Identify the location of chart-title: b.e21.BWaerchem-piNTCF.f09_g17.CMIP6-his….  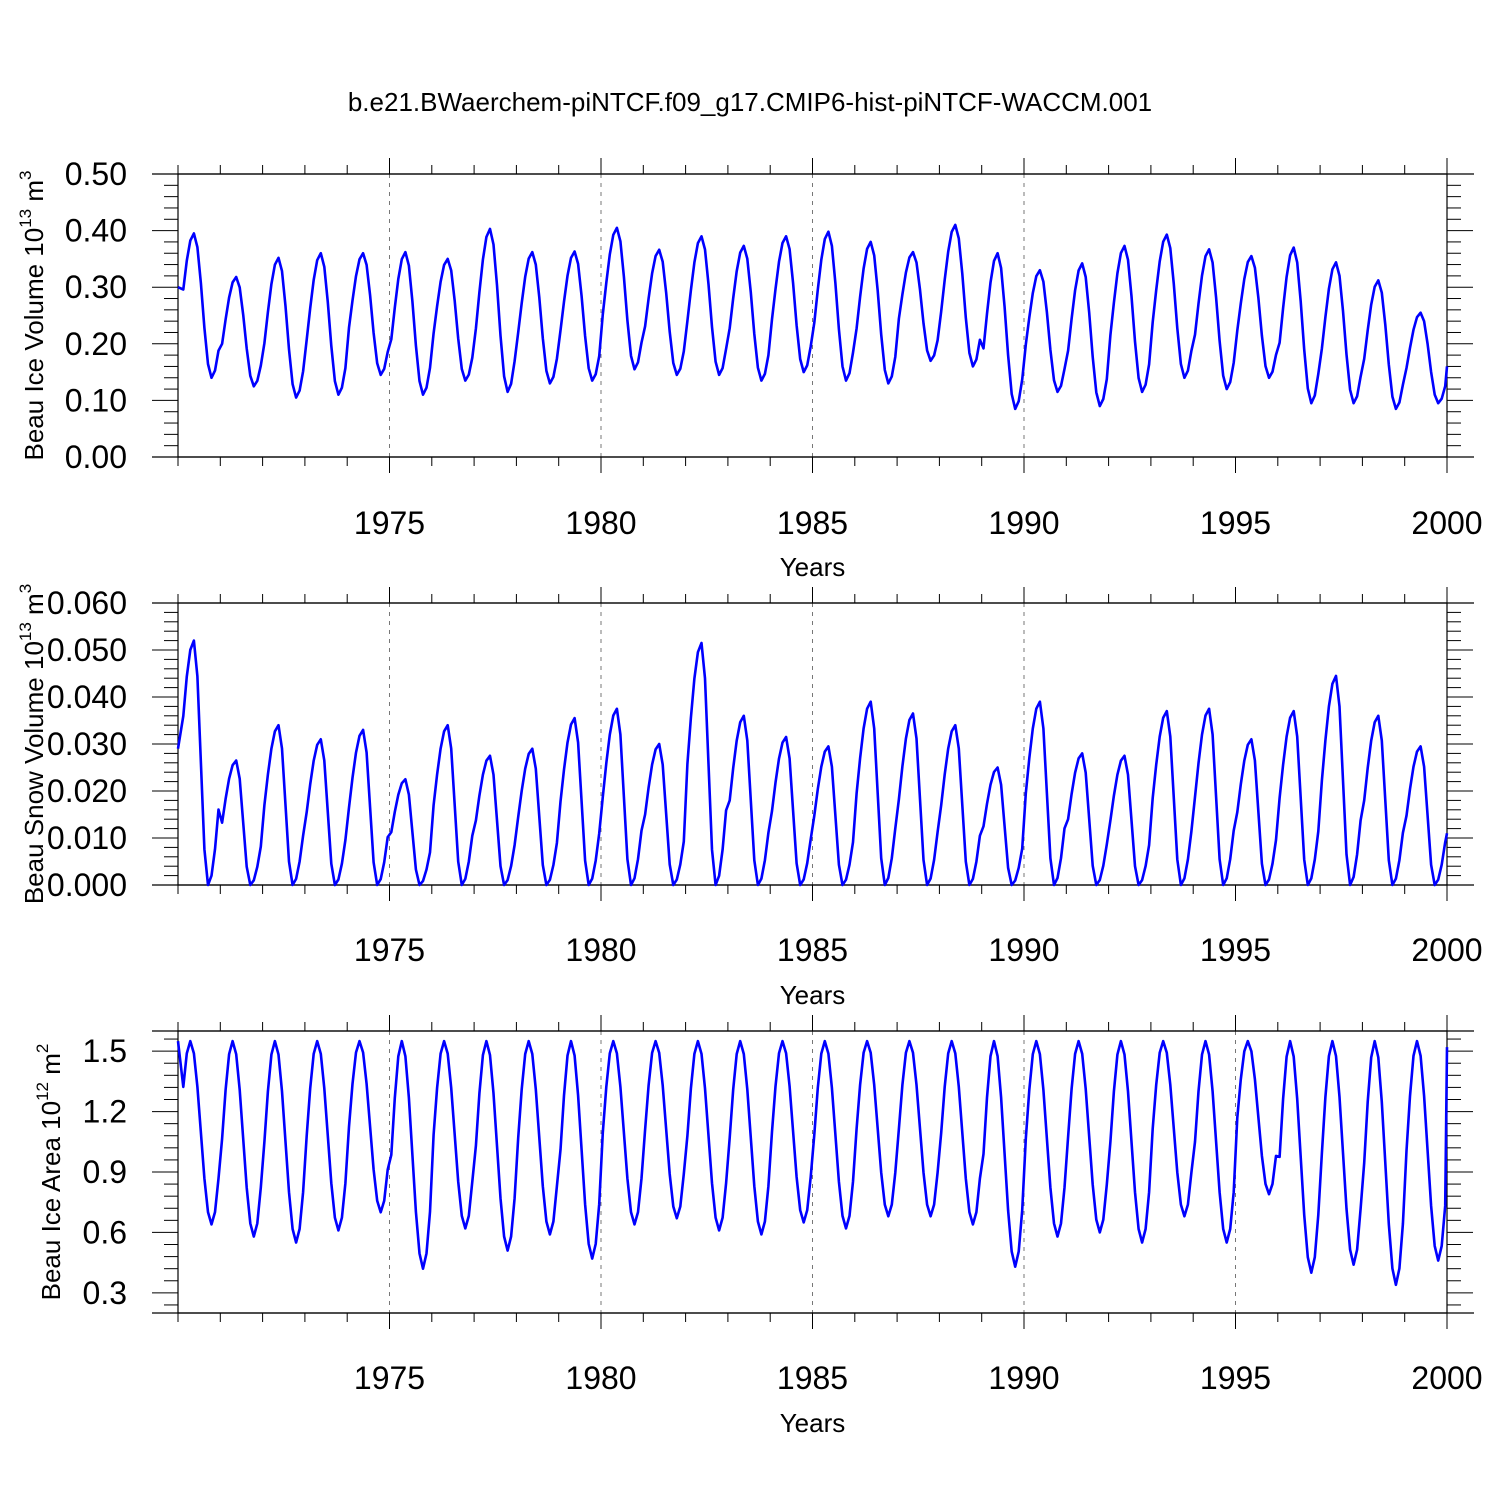
(750, 102).